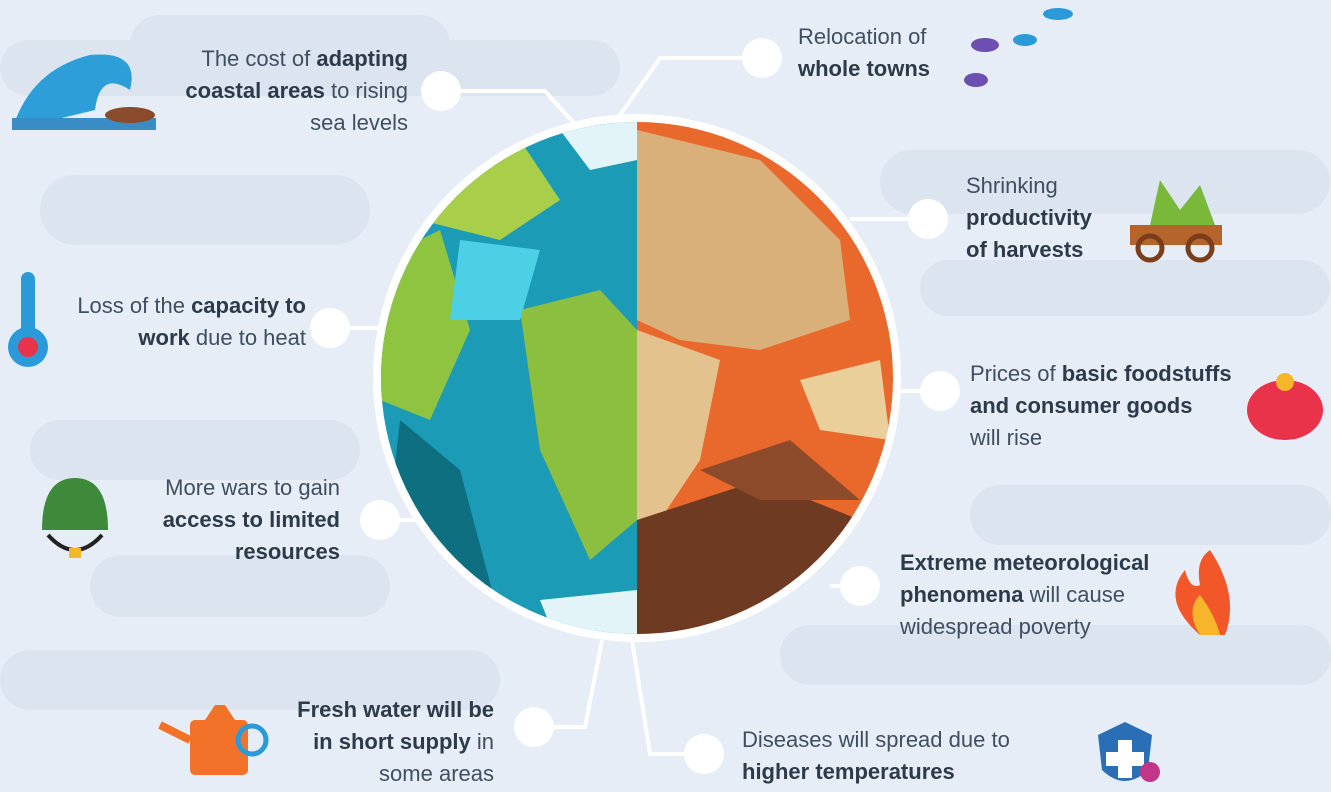 The width and height of the screenshot is (1331, 792). Describe the element at coordinates (248, 337) in the screenshot. I see `label-text: due to heat` at that location.